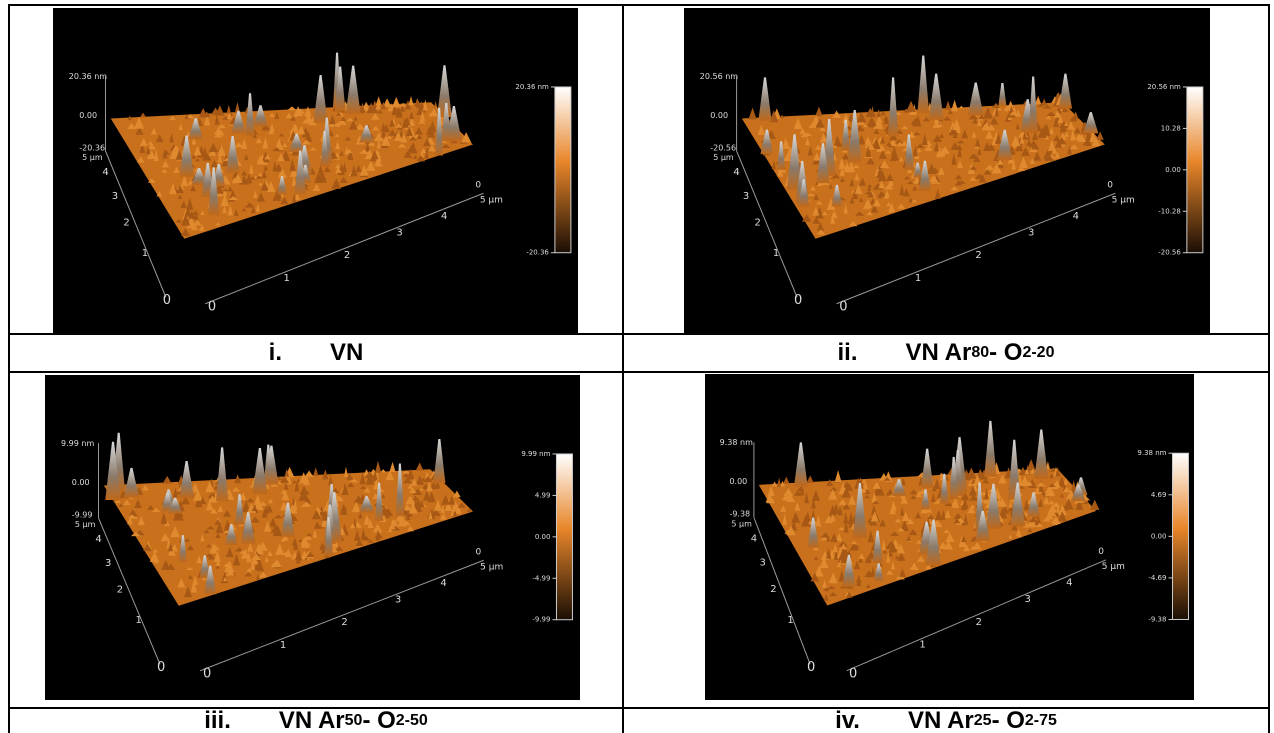 The width and height of the screenshot is (1274, 733). What do you see at coordinates (843, 307) in the screenshot?
I see `x-tick-label: 0` at bounding box center [843, 307].